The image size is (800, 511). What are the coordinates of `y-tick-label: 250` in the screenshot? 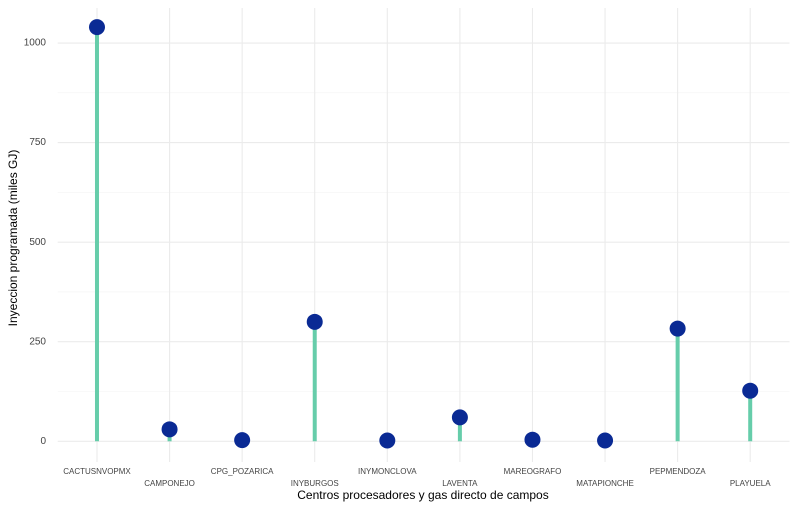 It's located at (37, 341).